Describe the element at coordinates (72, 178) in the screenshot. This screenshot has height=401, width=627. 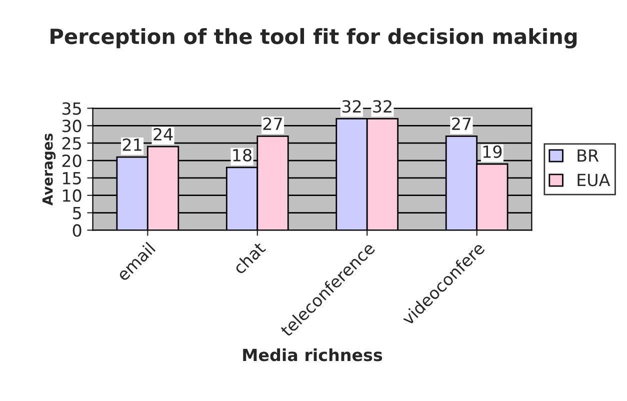
I see `y-tick-label: 15` at that location.